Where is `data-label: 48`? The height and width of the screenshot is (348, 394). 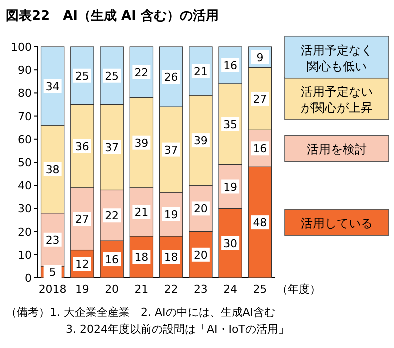
data-label: 48 is located at coordinates (260, 223).